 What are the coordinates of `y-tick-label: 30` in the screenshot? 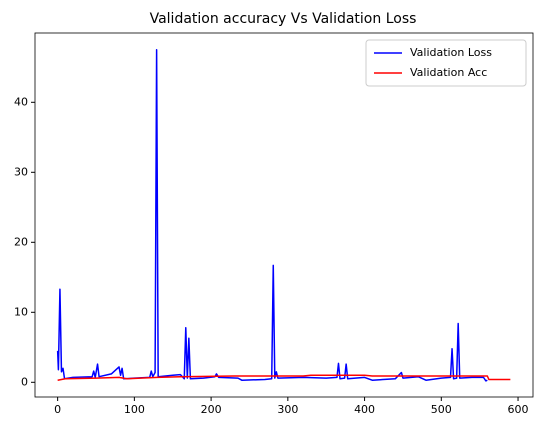 It's located at (21, 171).